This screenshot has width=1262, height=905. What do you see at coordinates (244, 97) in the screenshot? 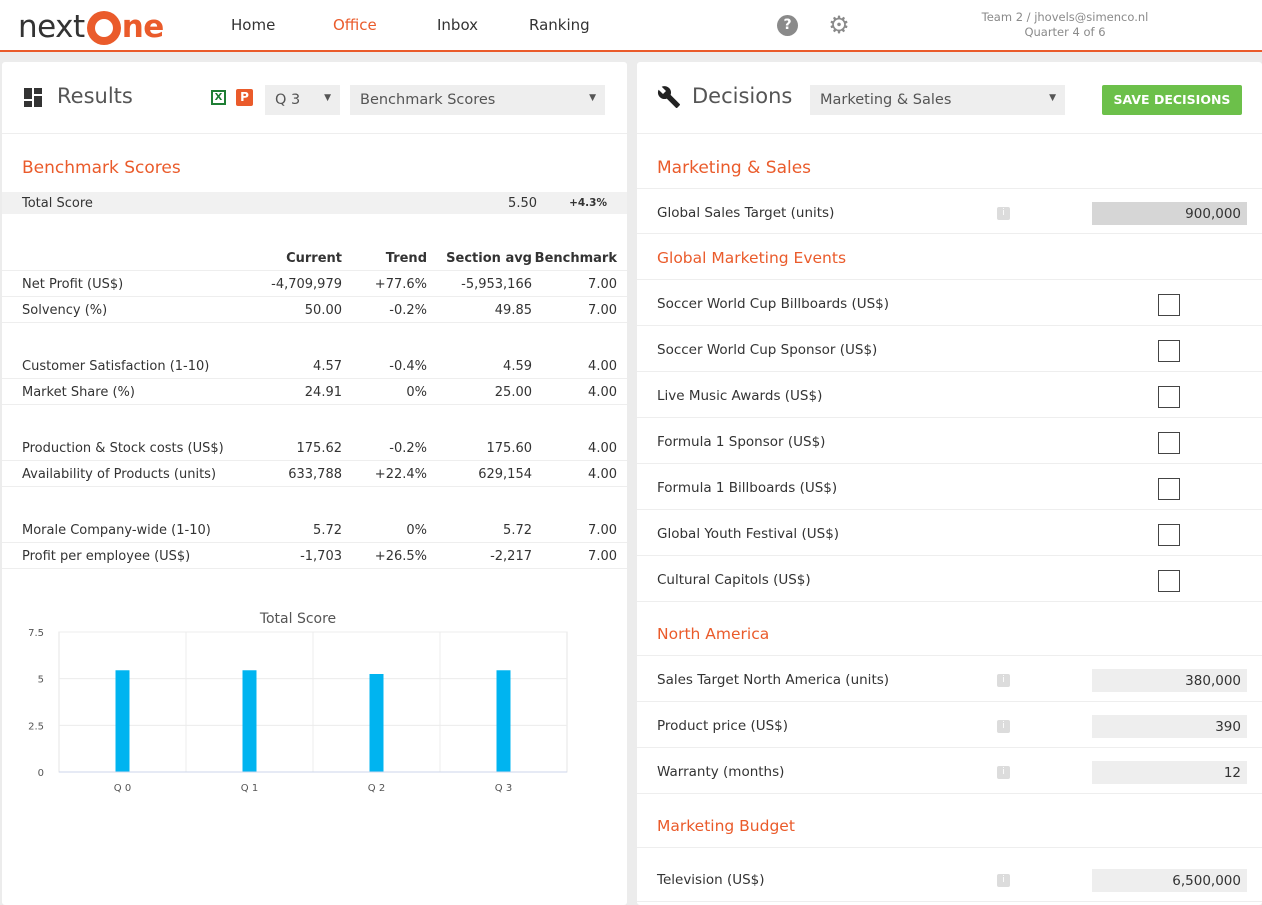
I see `powerpoint-export-icon: P` at bounding box center [244, 97].